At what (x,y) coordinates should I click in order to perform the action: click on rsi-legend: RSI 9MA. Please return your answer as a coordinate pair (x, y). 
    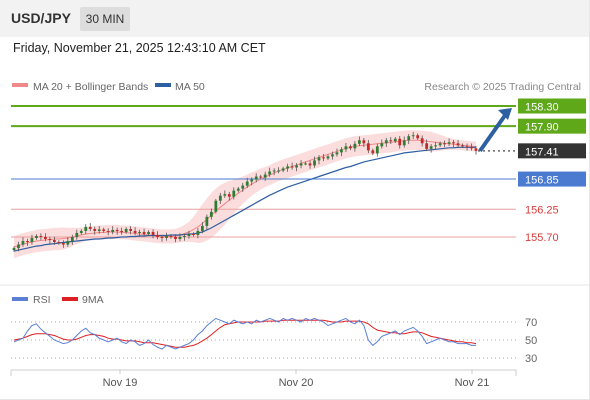
    Looking at the image, I should click on (58, 300).